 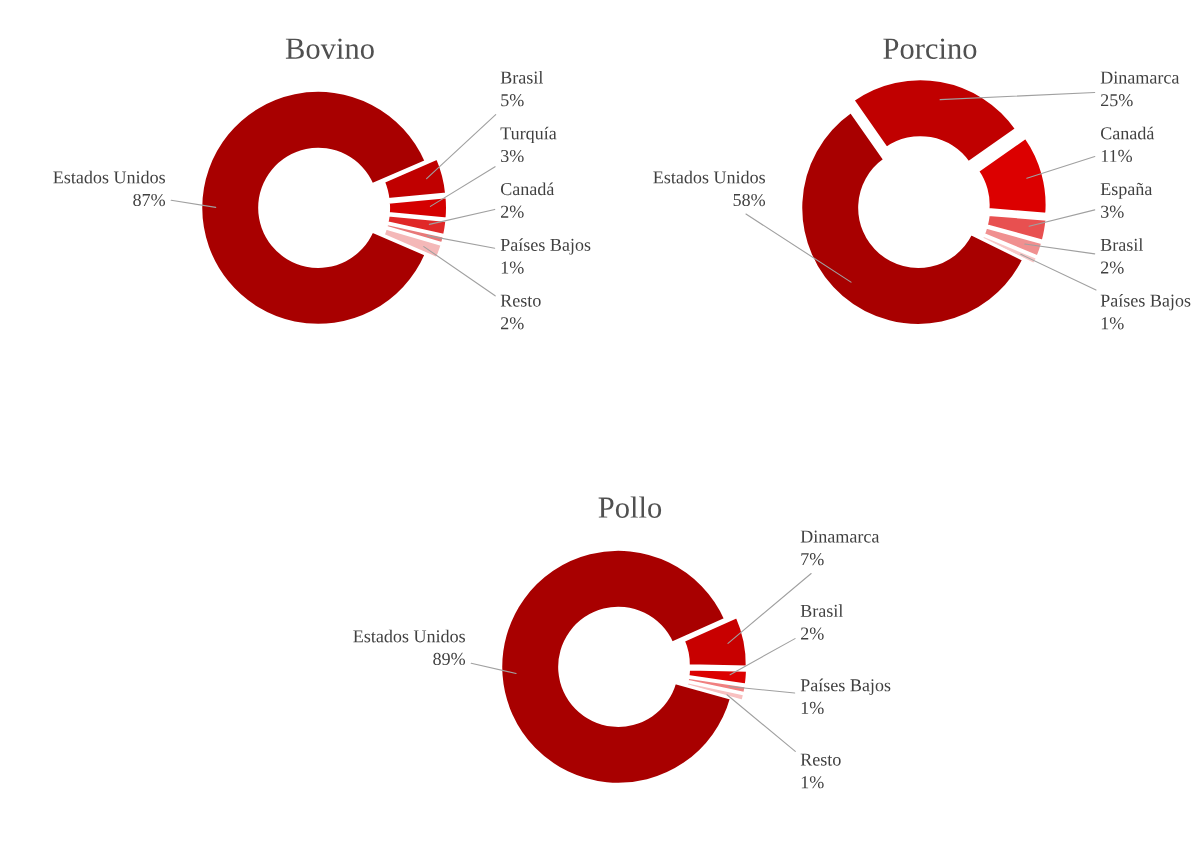 What do you see at coordinates (512, 100) in the screenshot?
I see `data-label: 5%` at bounding box center [512, 100].